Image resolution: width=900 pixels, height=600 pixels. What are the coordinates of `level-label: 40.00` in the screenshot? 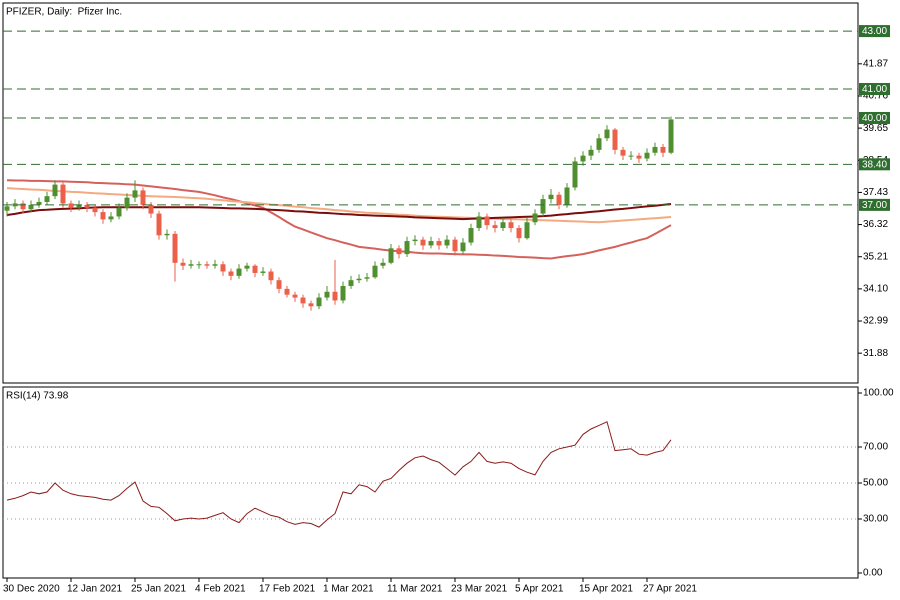 It's located at (874, 118).